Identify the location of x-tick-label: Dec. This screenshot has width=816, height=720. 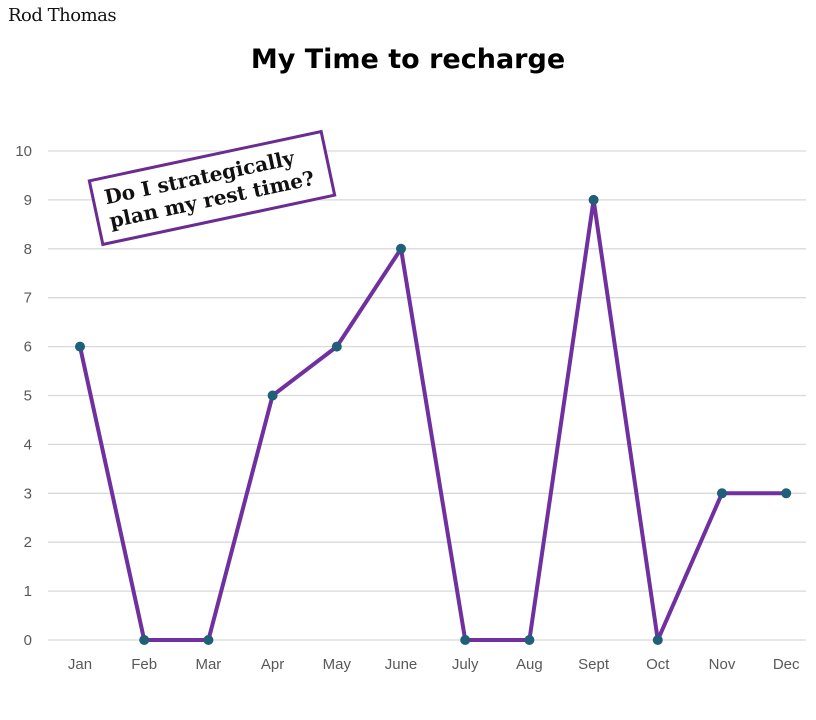
(786, 664).